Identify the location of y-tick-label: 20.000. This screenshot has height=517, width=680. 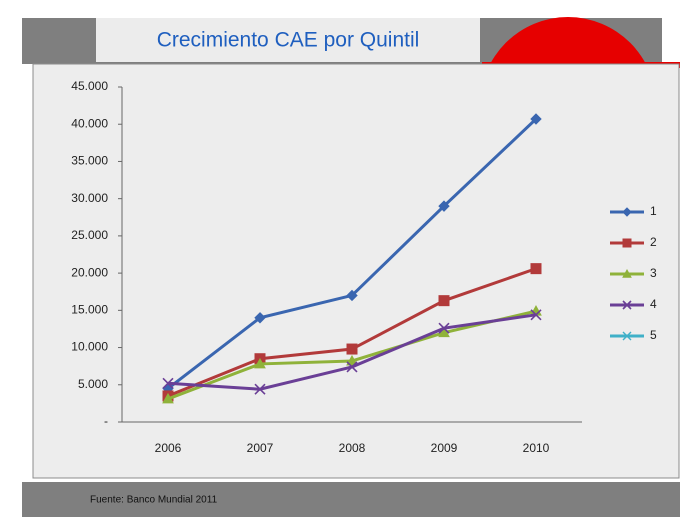
(89, 272).